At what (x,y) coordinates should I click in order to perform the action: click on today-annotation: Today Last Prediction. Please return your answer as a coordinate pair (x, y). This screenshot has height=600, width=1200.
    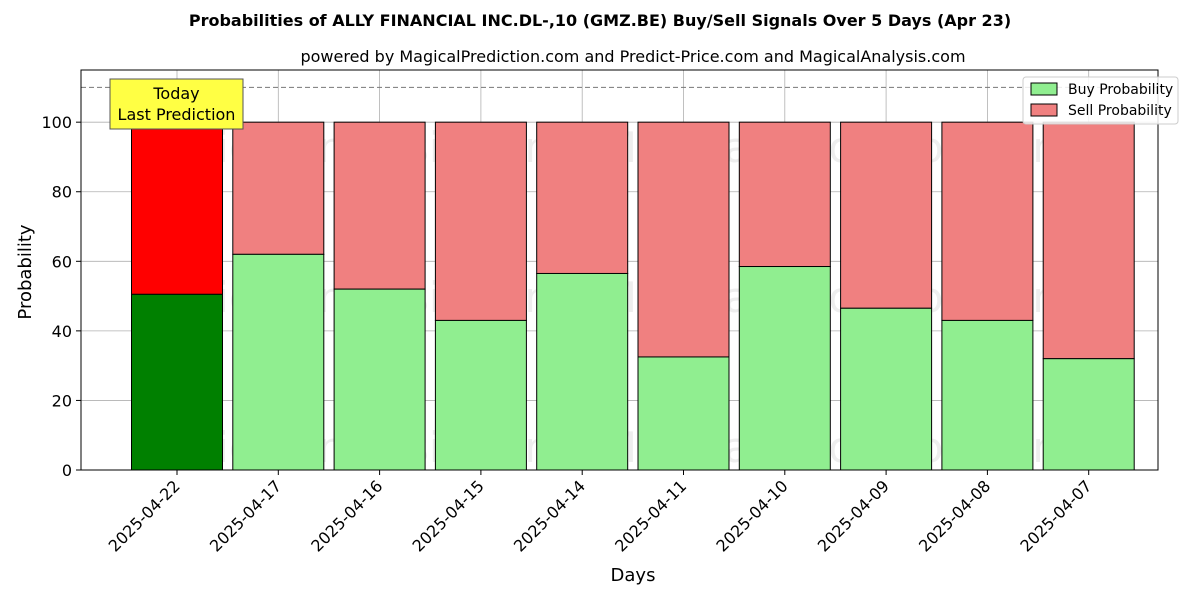
    Looking at the image, I should click on (176, 104).